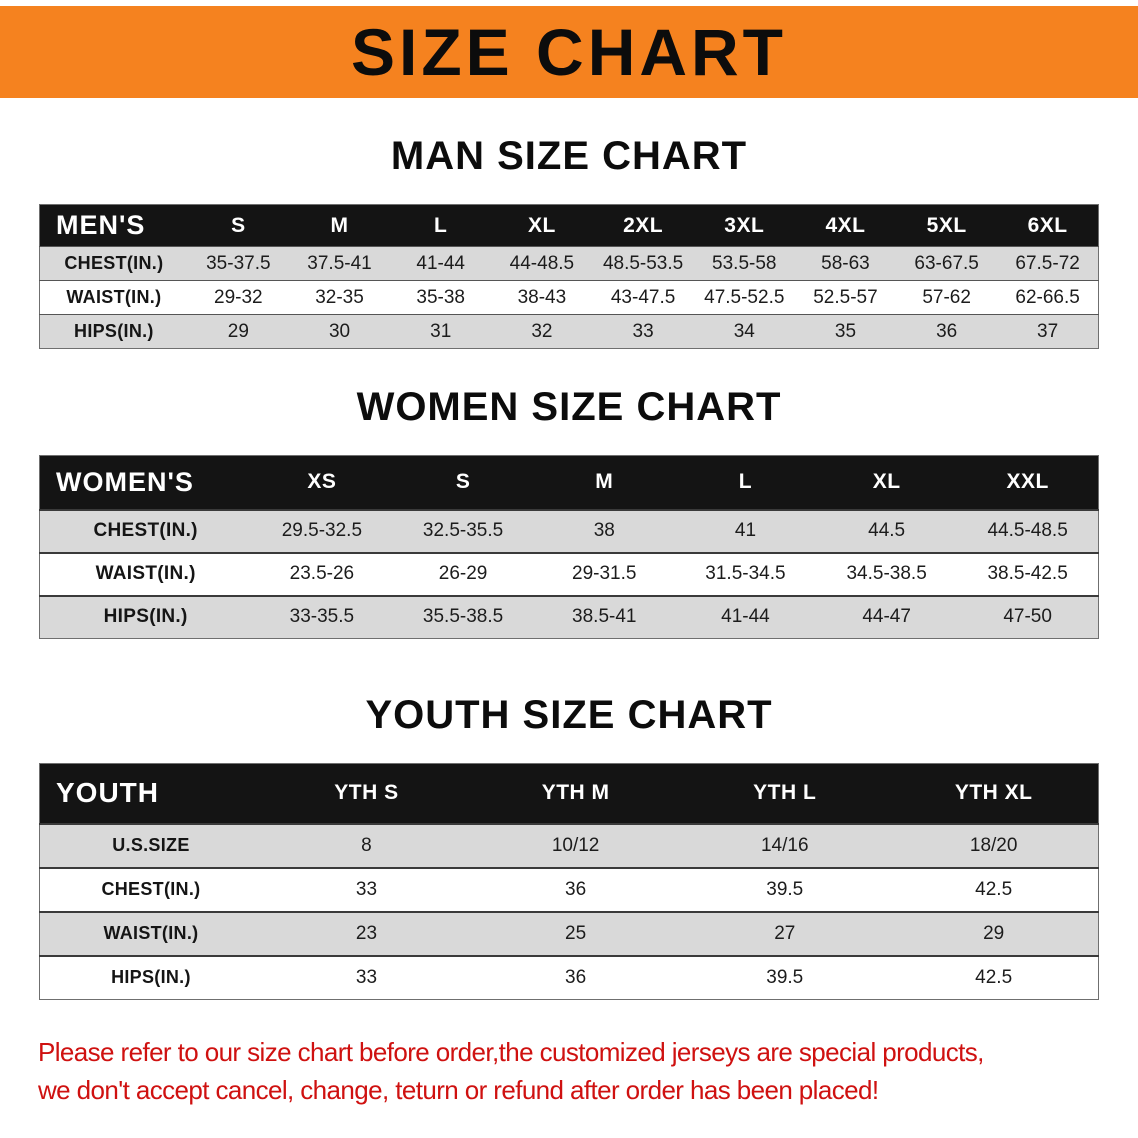 Image resolution: width=1138 pixels, height=1138 pixels. I want to click on size-column-header: XS, so click(322, 482).